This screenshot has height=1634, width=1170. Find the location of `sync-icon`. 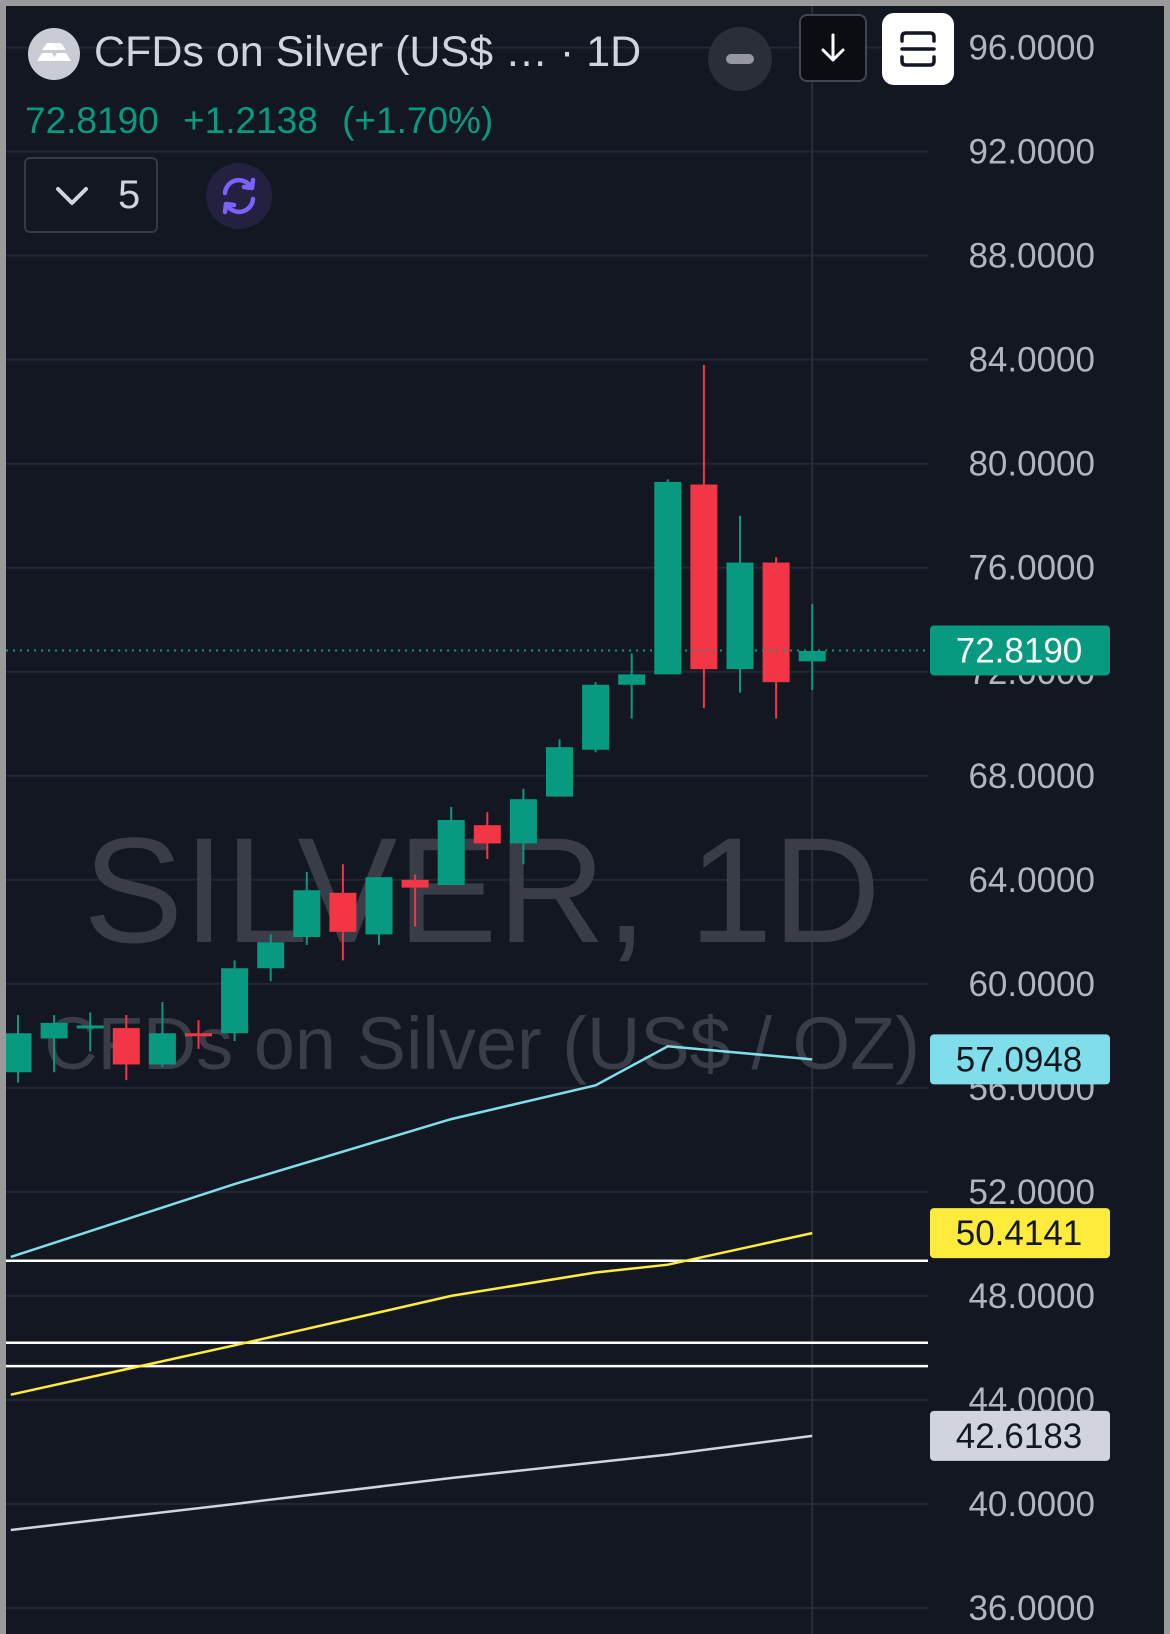

sync-icon is located at coordinates (239, 196).